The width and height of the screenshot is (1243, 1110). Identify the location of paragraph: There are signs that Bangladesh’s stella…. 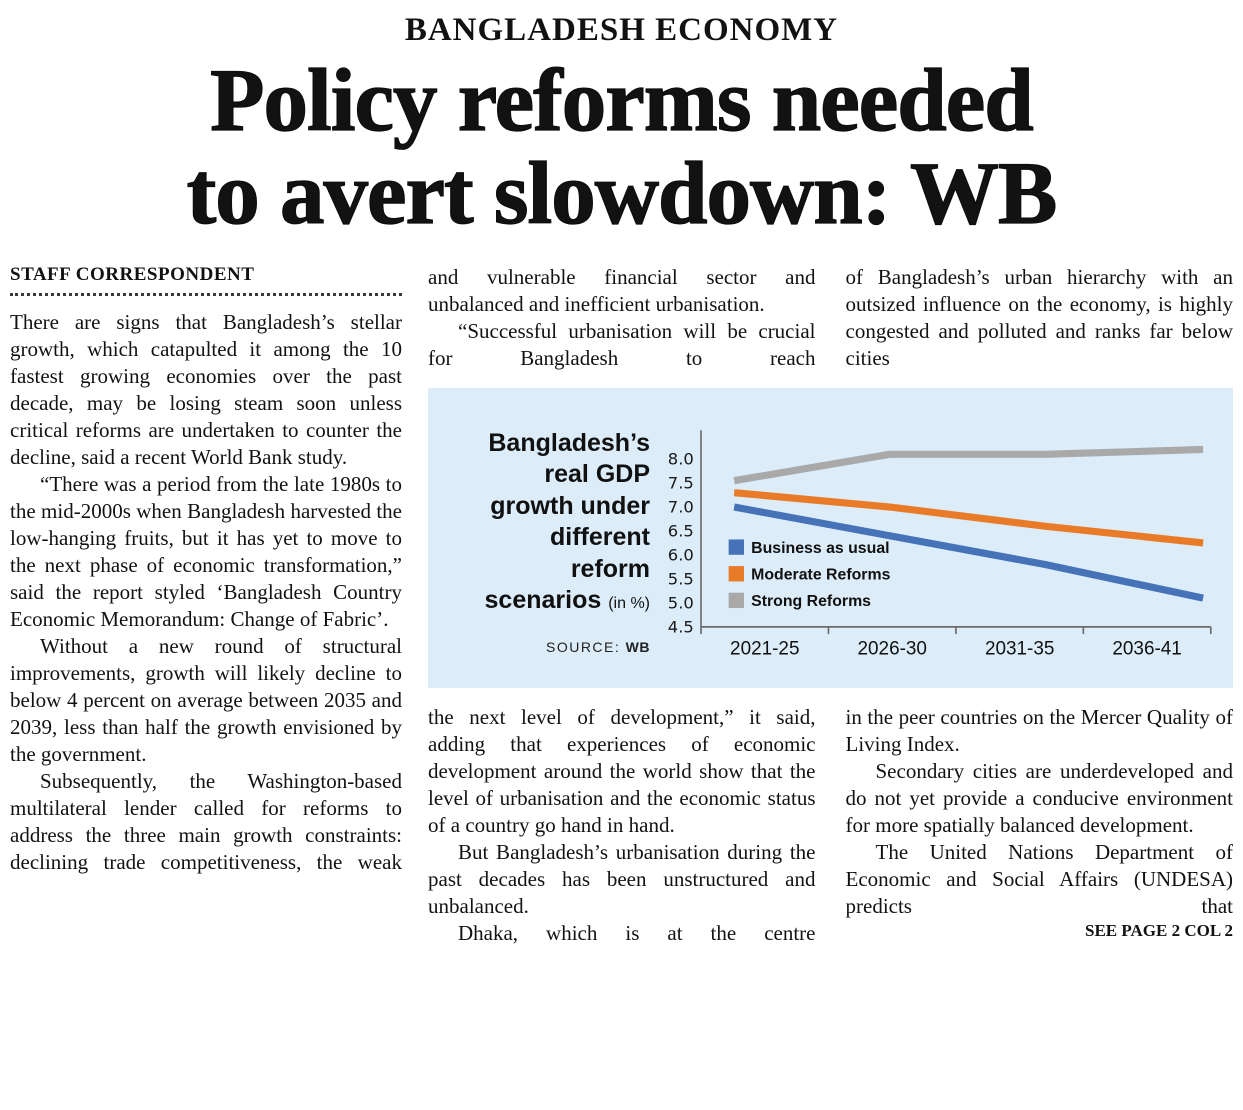
(206, 389).